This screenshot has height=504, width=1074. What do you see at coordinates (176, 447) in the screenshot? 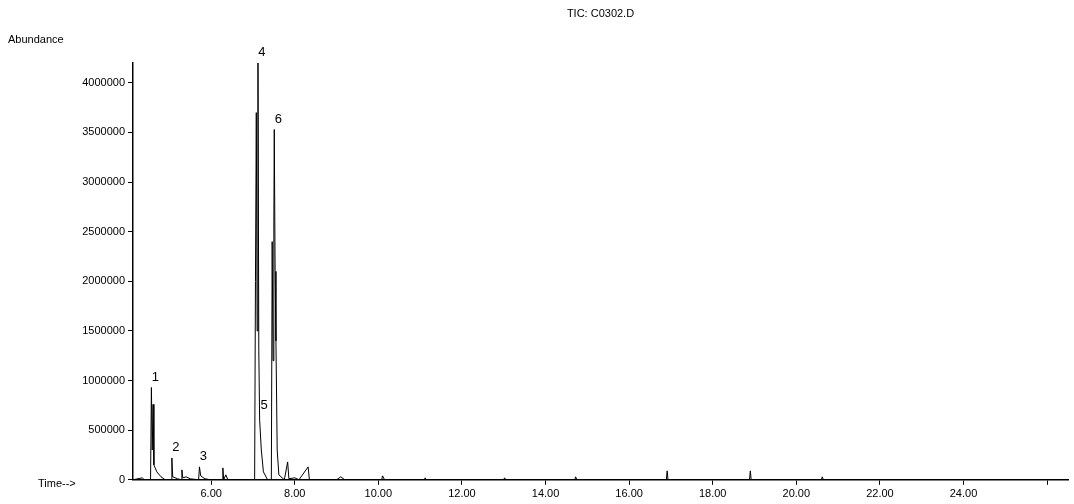
I see `annotation: 2` at bounding box center [176, 447].